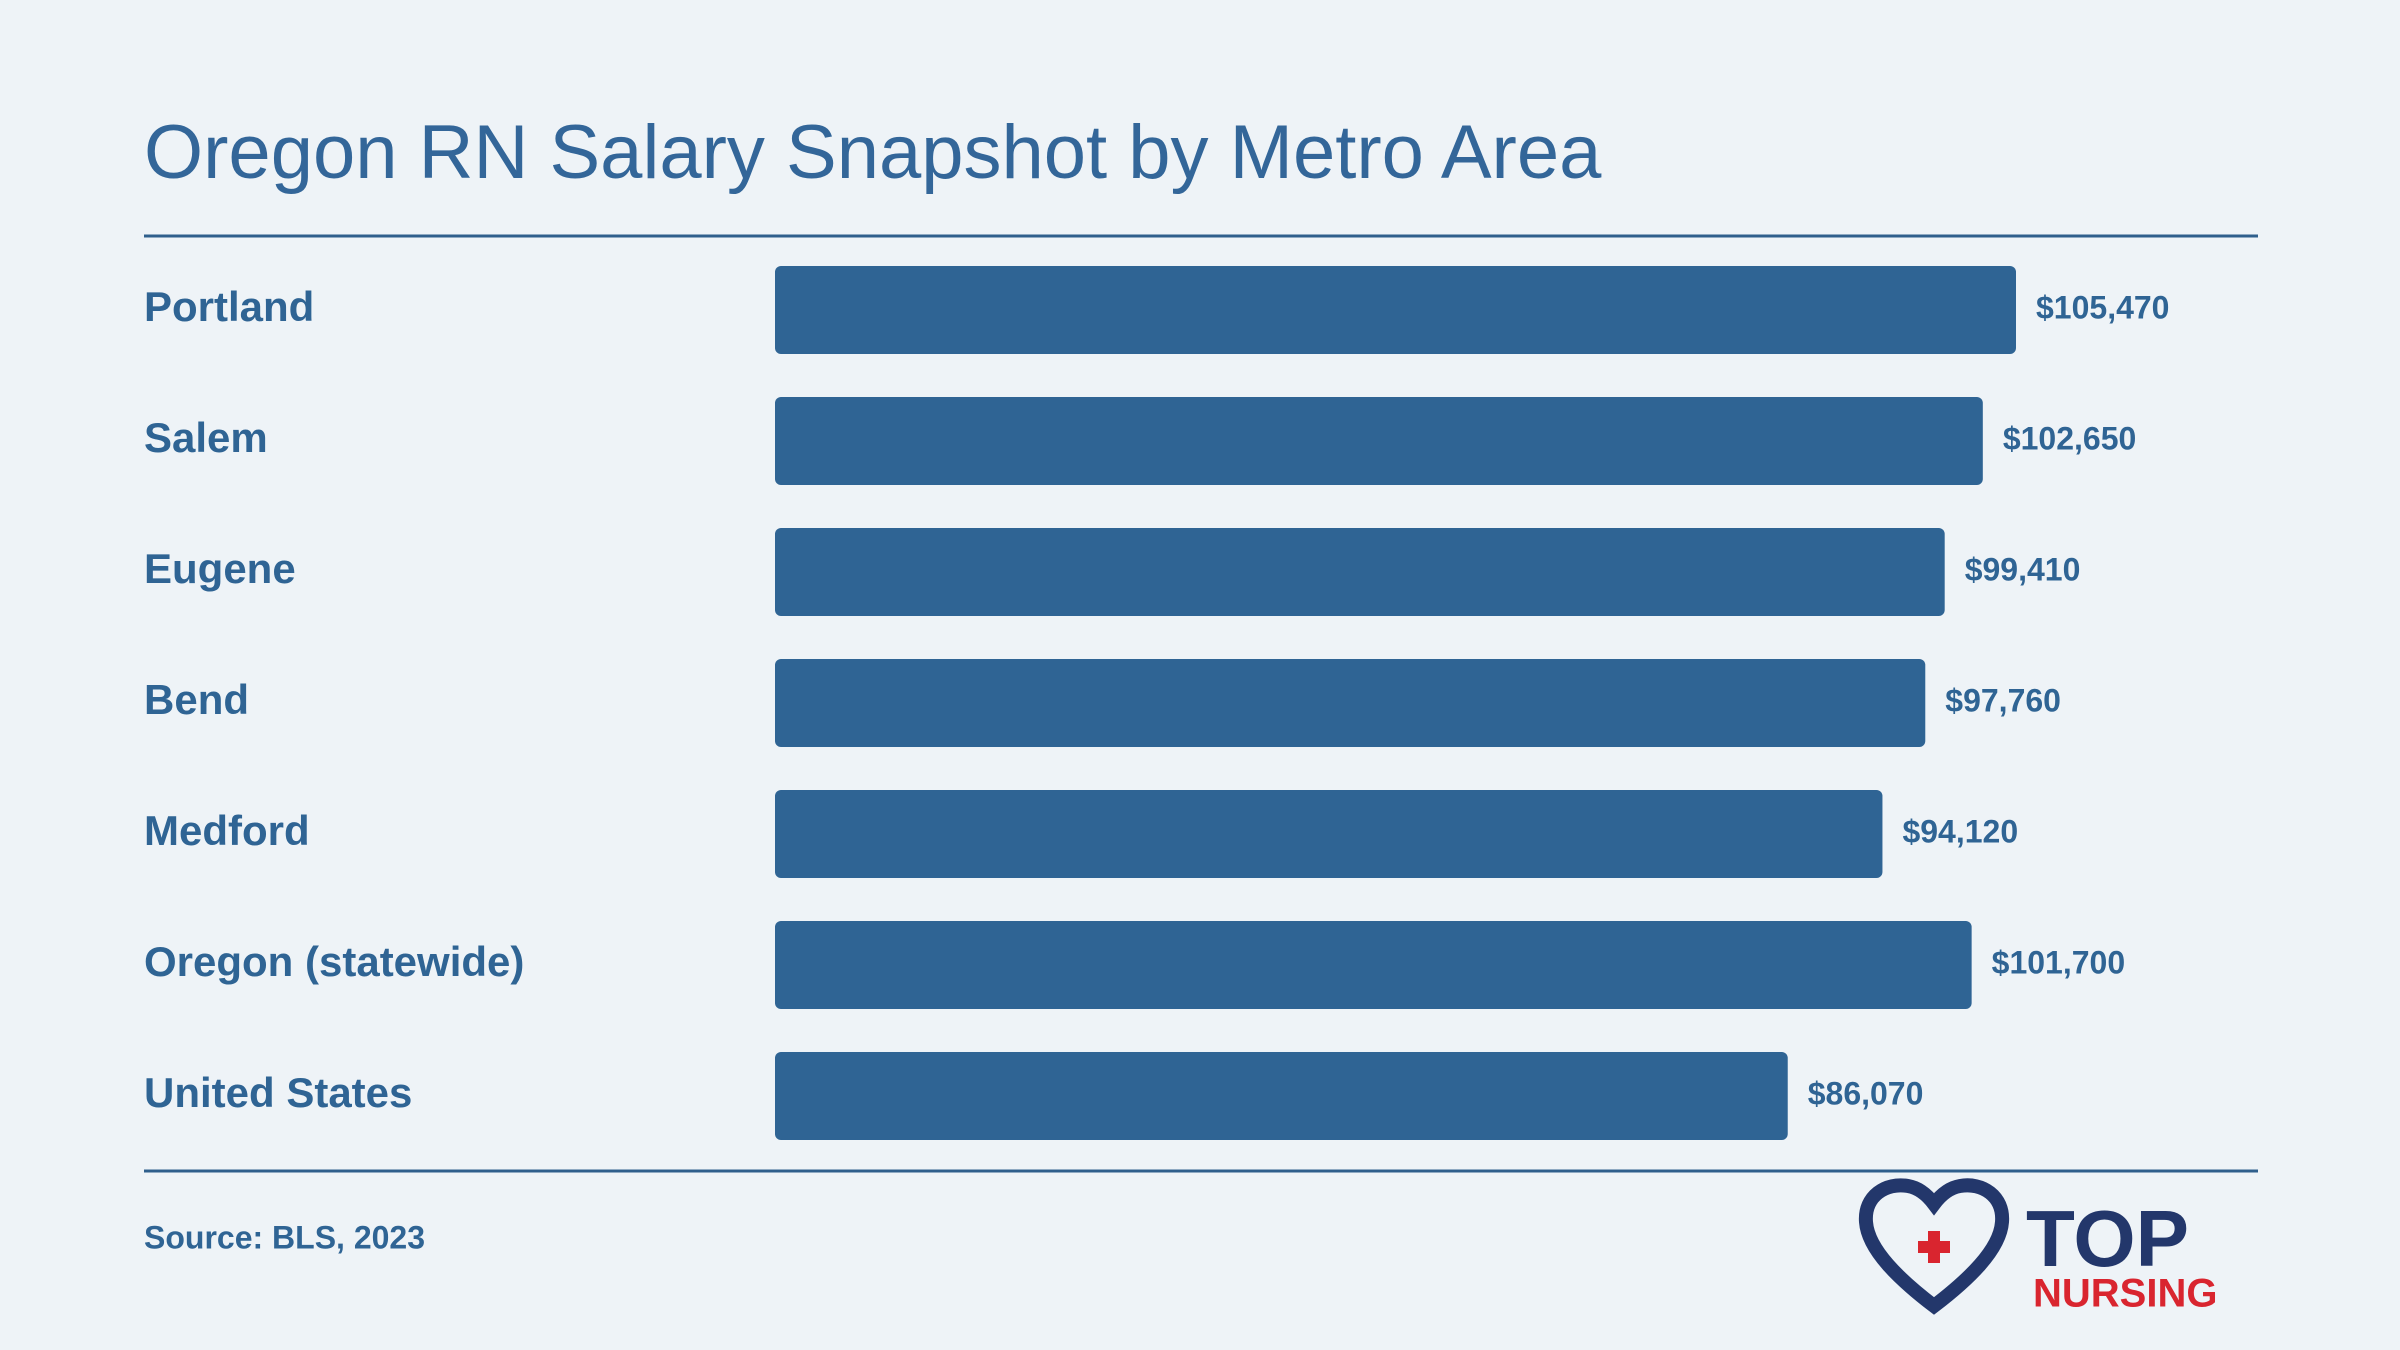 This screenshot has height=1350, width=2400. Describe the element at coordinates (1960, 831) in the screenshot. I see `value-label: $94,120` at that location.